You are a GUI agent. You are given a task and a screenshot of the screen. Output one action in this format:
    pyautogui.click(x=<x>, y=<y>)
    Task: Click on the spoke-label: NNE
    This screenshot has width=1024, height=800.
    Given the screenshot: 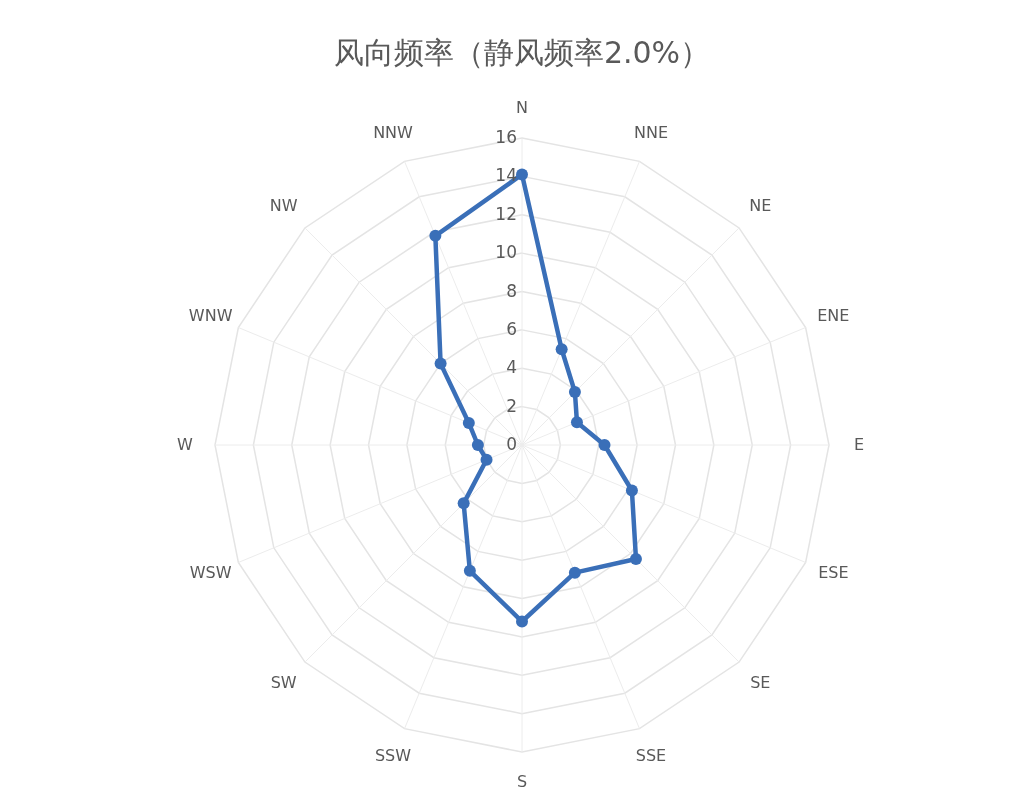 What is the action you would take?
    pyautogui.click(x=650, y=133)
    